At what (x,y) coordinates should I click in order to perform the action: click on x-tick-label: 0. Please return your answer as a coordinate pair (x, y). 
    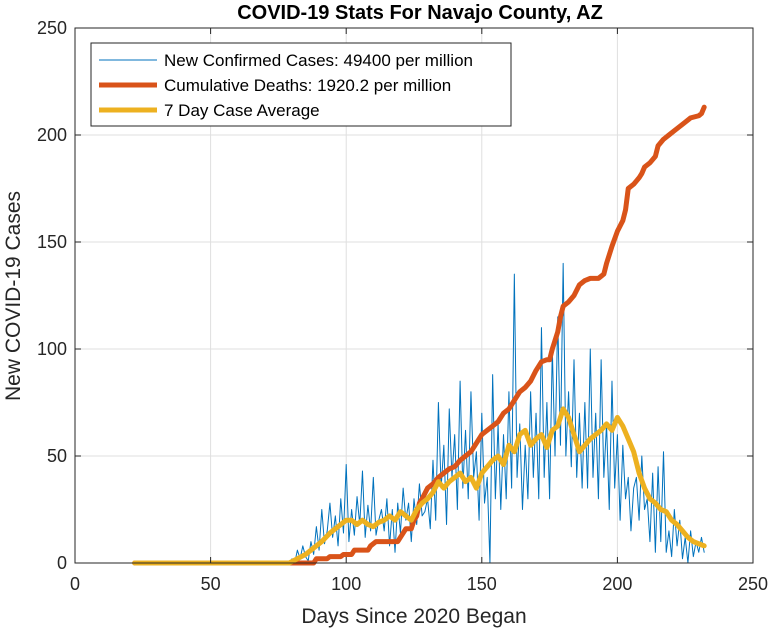
    Looking at the image, I should click on (75, 584).